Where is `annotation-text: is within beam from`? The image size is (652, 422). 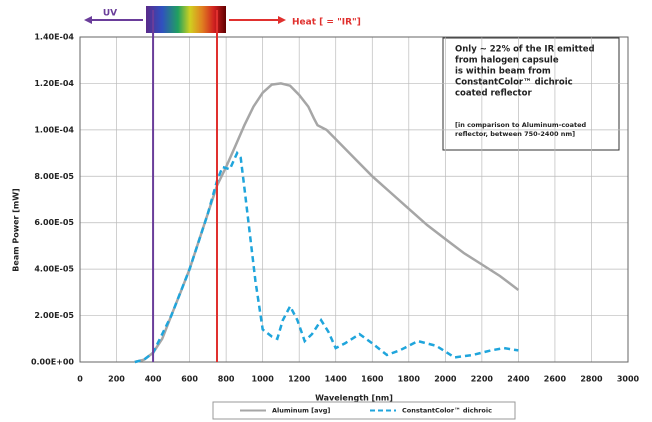
annotation-text: is within beam from is located at coordinates (503, 72).